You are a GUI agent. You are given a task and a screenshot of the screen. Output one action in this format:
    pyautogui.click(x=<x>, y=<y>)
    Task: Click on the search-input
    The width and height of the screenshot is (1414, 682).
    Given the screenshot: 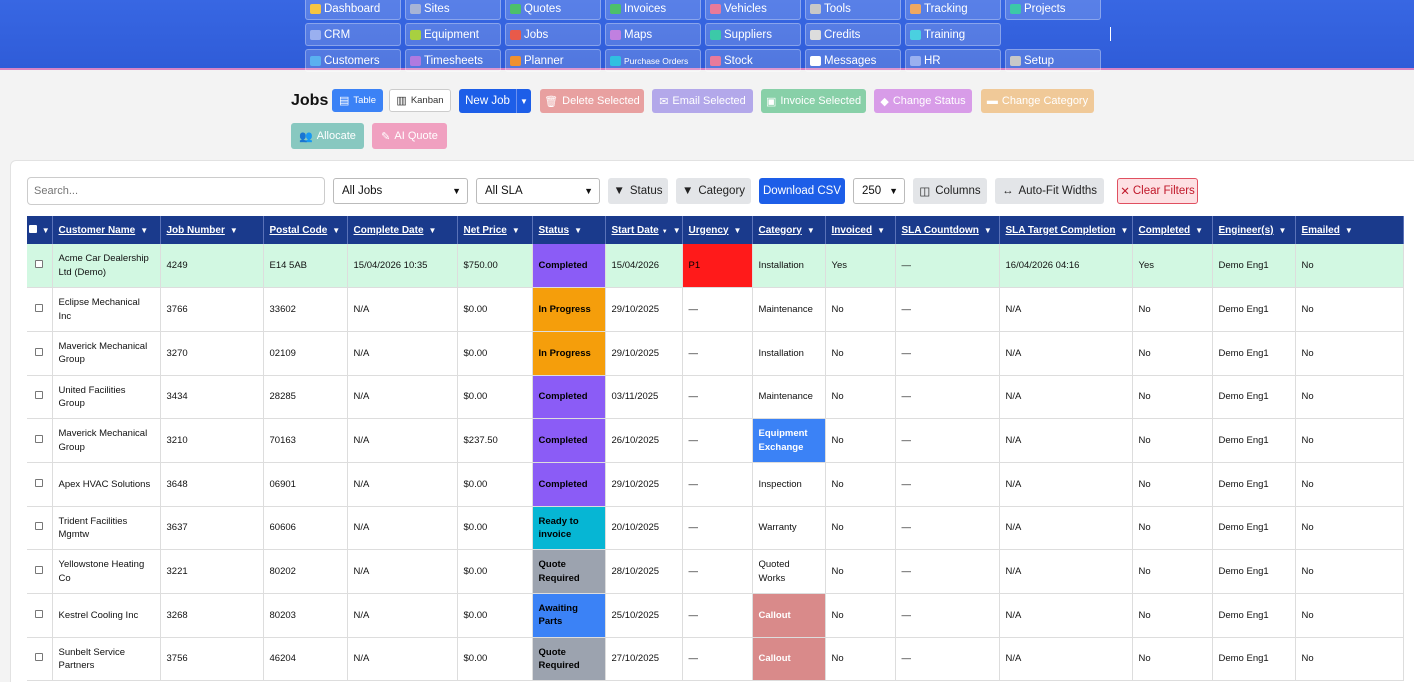 What is the action you would take?
    pyautogui.click(x=176, y=191)
    